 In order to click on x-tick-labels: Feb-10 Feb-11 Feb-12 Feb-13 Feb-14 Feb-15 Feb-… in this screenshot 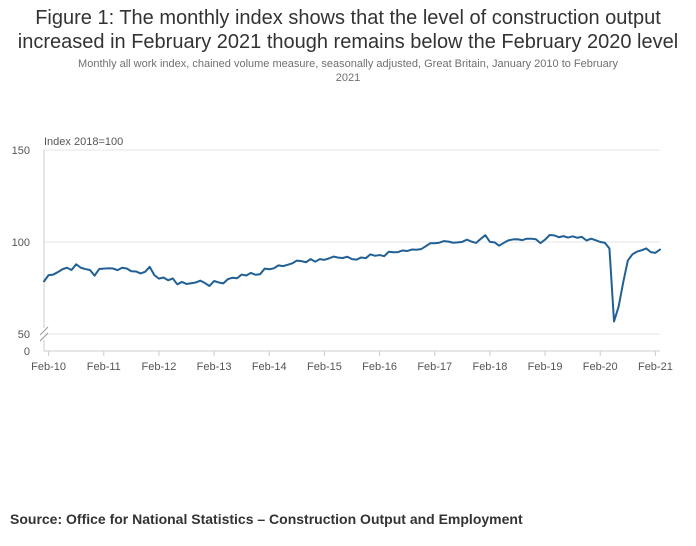, I will do `click(352, 362)`.